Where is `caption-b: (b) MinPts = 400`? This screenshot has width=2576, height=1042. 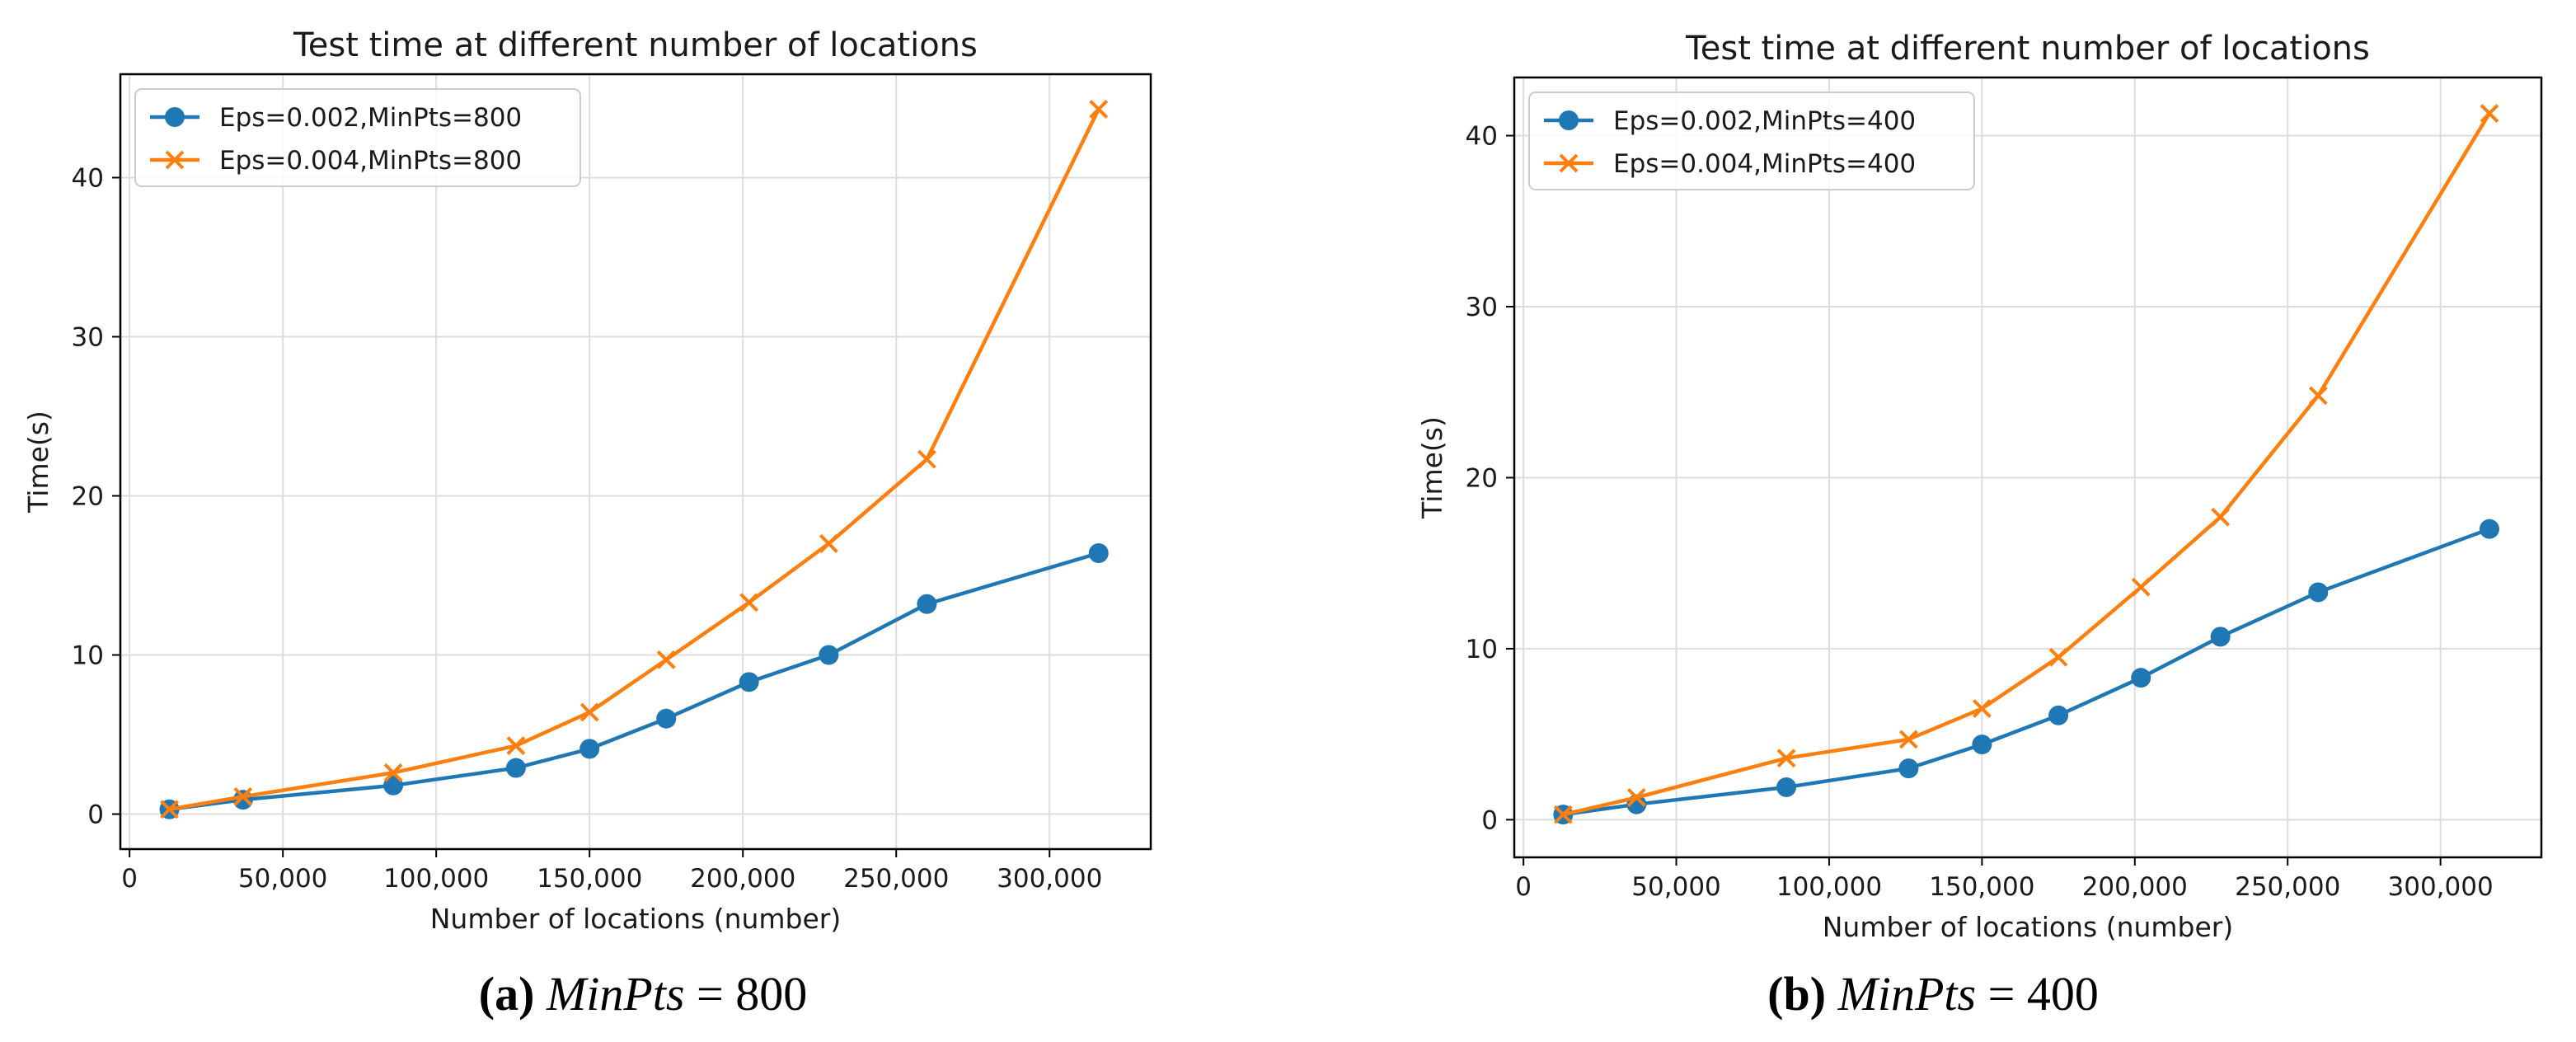 caption-b: (b) MinPts = 400 is located at coordinates (1933, 993).